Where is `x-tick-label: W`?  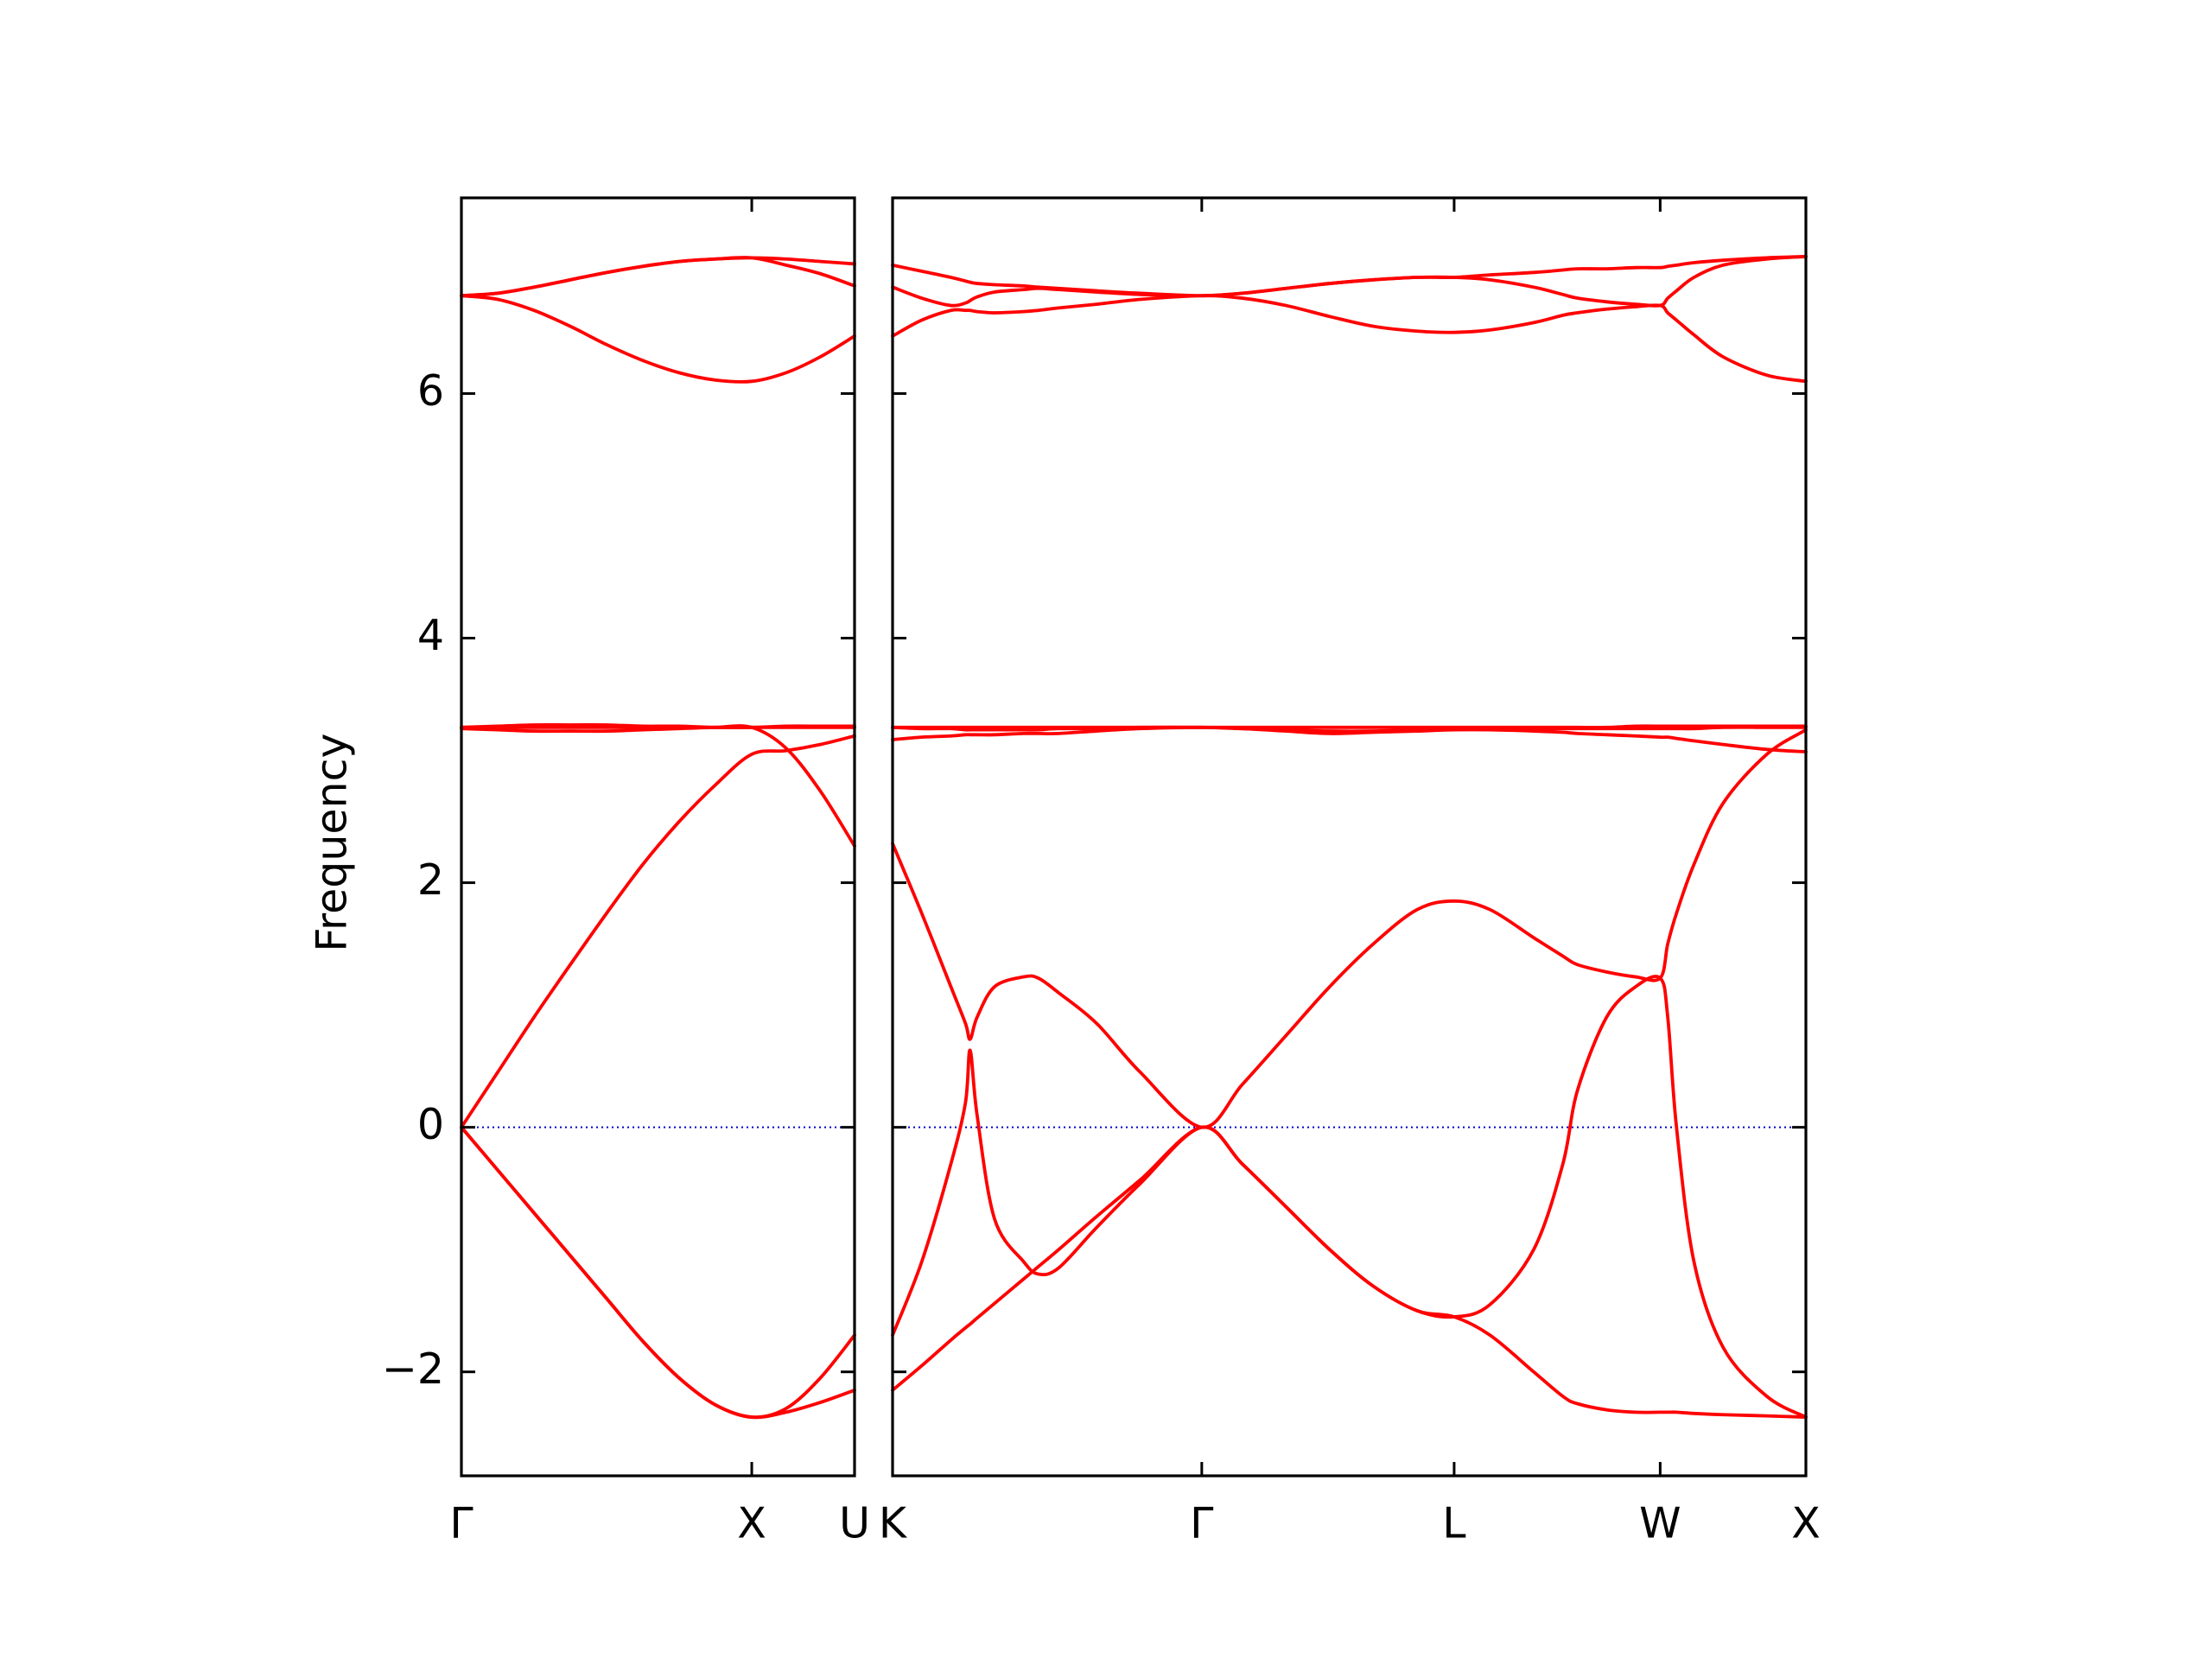 x-tick-label: W is located at coordinates (1660, 1523).